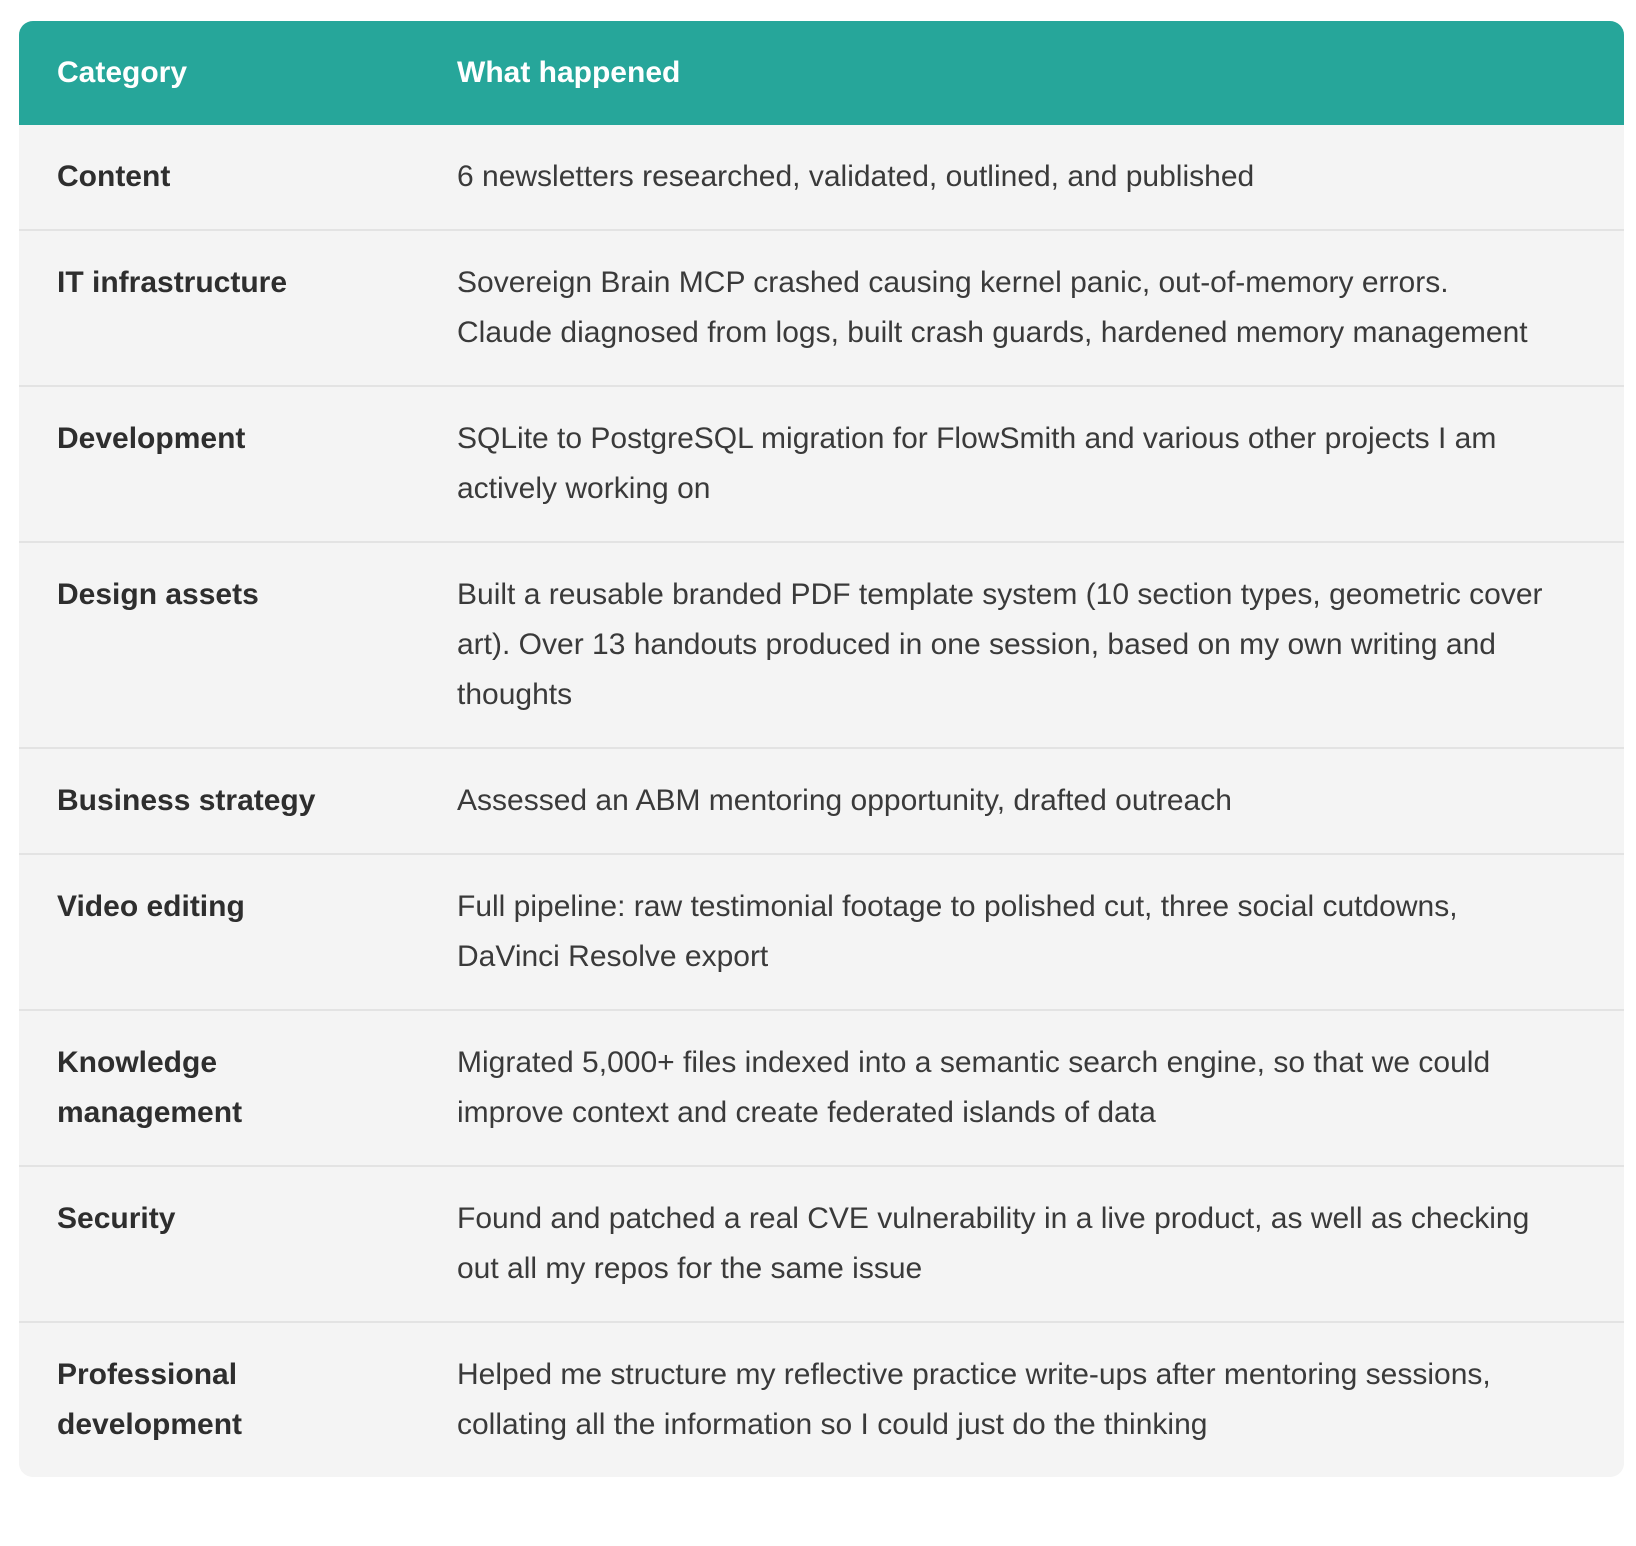 The width and height of the screenshot is (1636, 1546). What do you see at coordinates (219, 307) in the screenshot?
I see `category-cell: IT infrastructure` at bounding box center [219, 307].